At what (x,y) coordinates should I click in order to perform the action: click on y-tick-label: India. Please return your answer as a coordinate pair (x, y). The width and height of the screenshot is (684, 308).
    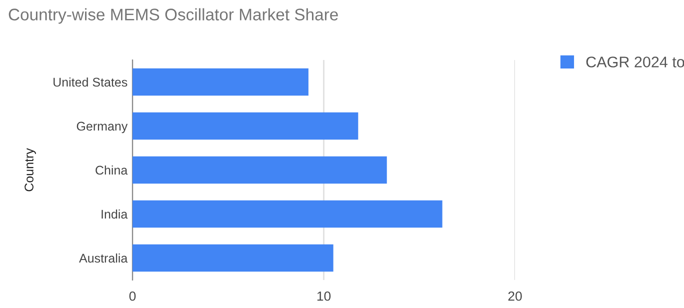
    Looking at the image, I should click on (115, 214).